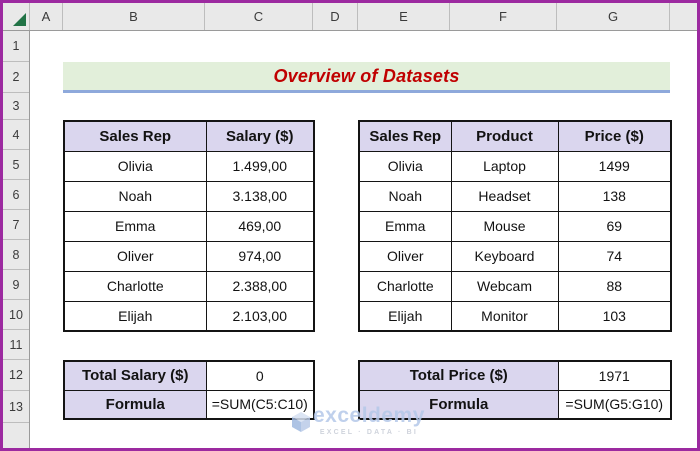 The width and height of the screenshot is (700, 451). What do you see at coordinates (135, 286) in the screenshot?
I see `cell-b9: Charlotte` at bounding box center [135, 286].